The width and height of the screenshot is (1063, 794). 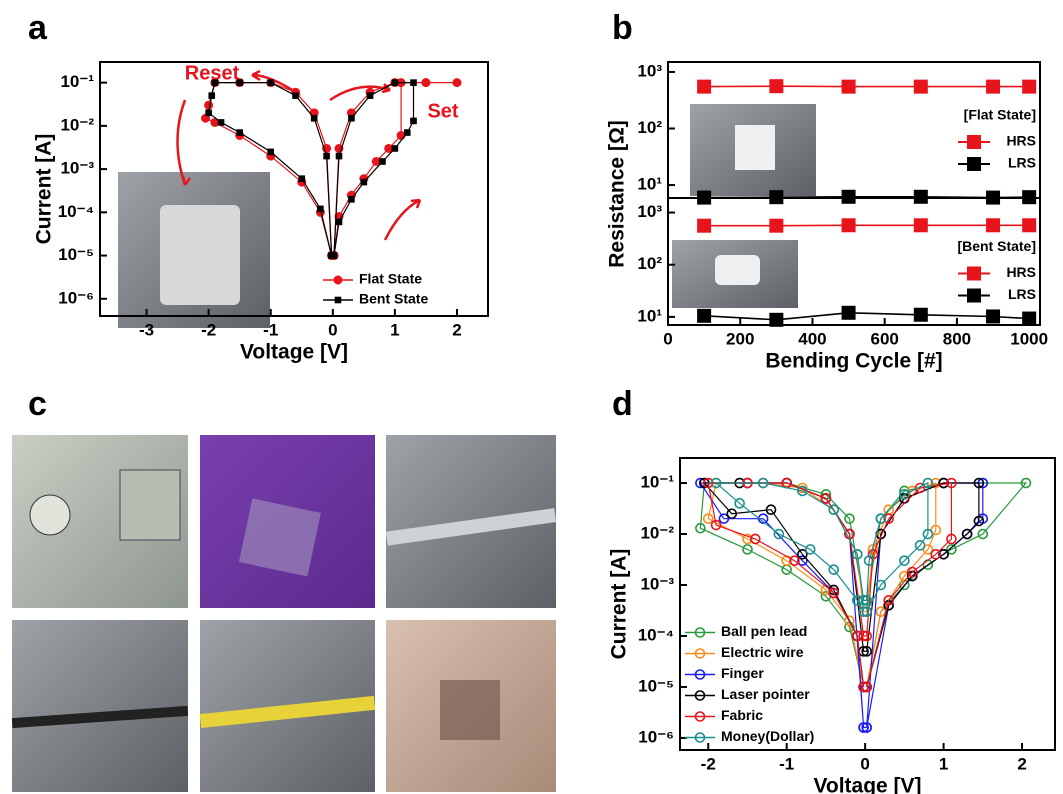 What do you see at coordinates (997, 163) in the screenshot?
I see `legend-item: LRS` at bounding box center [997, 163].